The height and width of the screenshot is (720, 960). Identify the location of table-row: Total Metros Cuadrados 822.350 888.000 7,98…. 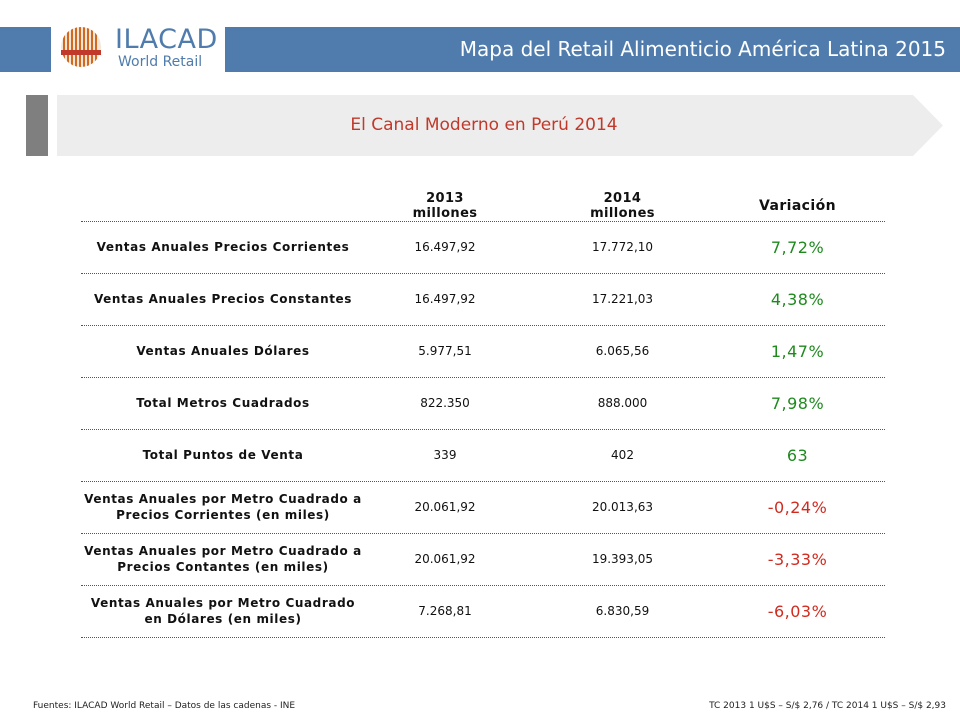
(480, 403).